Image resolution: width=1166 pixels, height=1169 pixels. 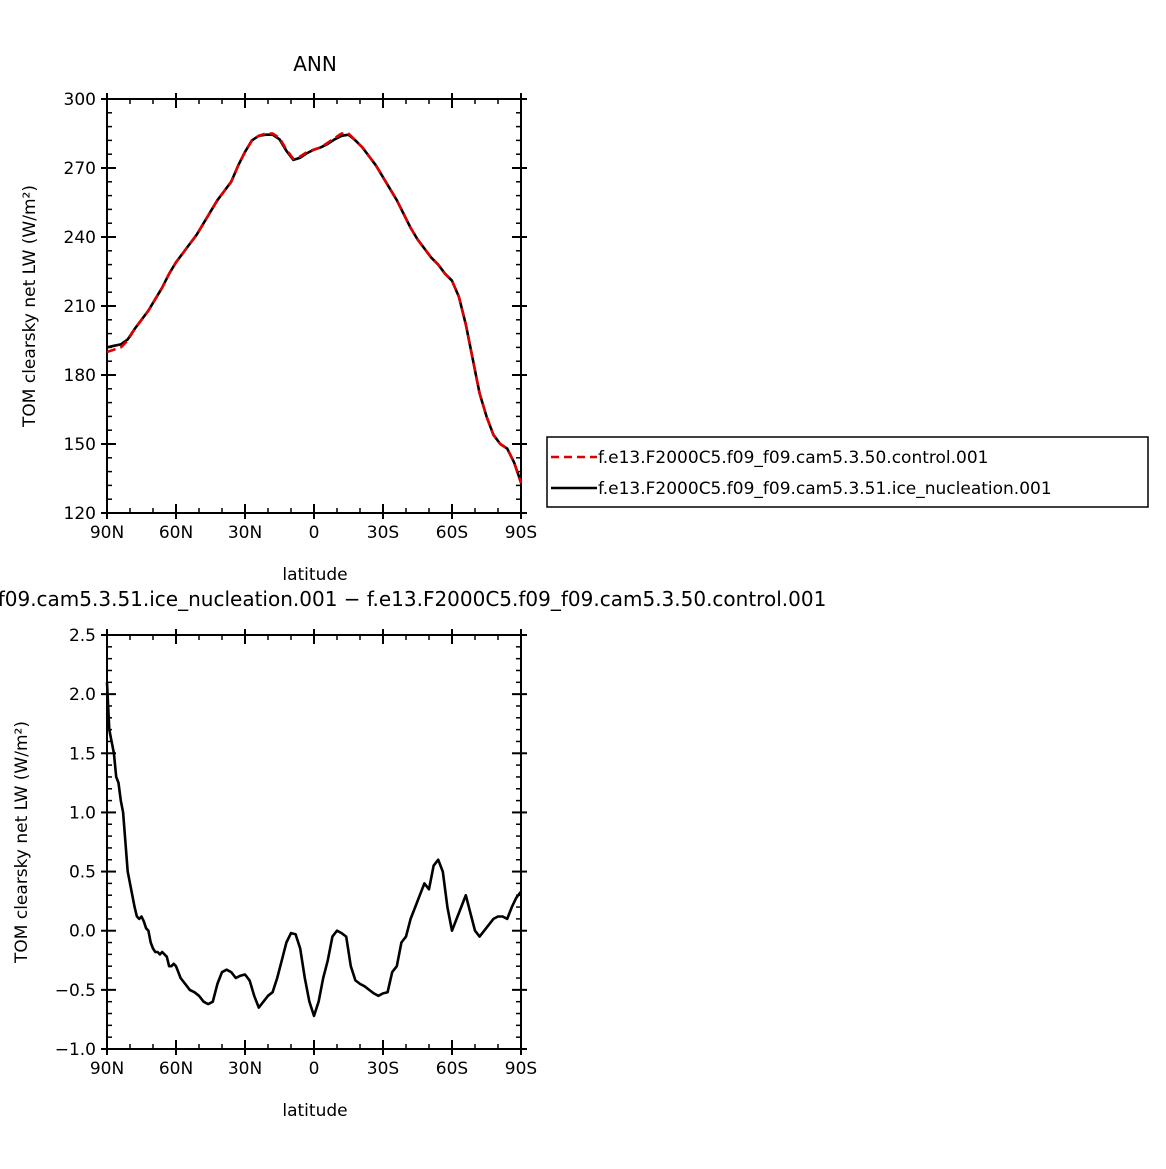 What do you see at coordinates (22, 842) in the screenshot?
I see `bottom-y-axis-label: TOM clearsky net LW (W/m²)` at bounding box center [22, 842].